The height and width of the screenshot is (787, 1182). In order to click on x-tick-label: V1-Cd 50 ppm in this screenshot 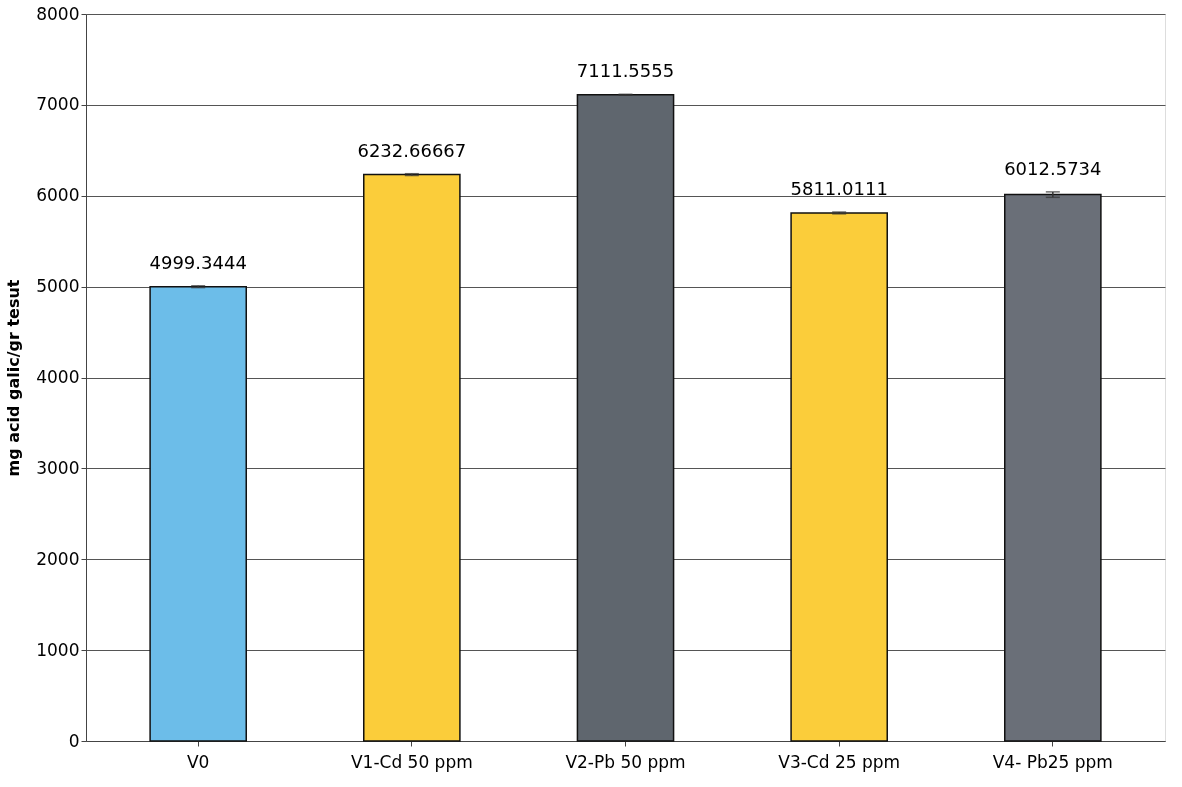, I will do `click(411, 761)`.